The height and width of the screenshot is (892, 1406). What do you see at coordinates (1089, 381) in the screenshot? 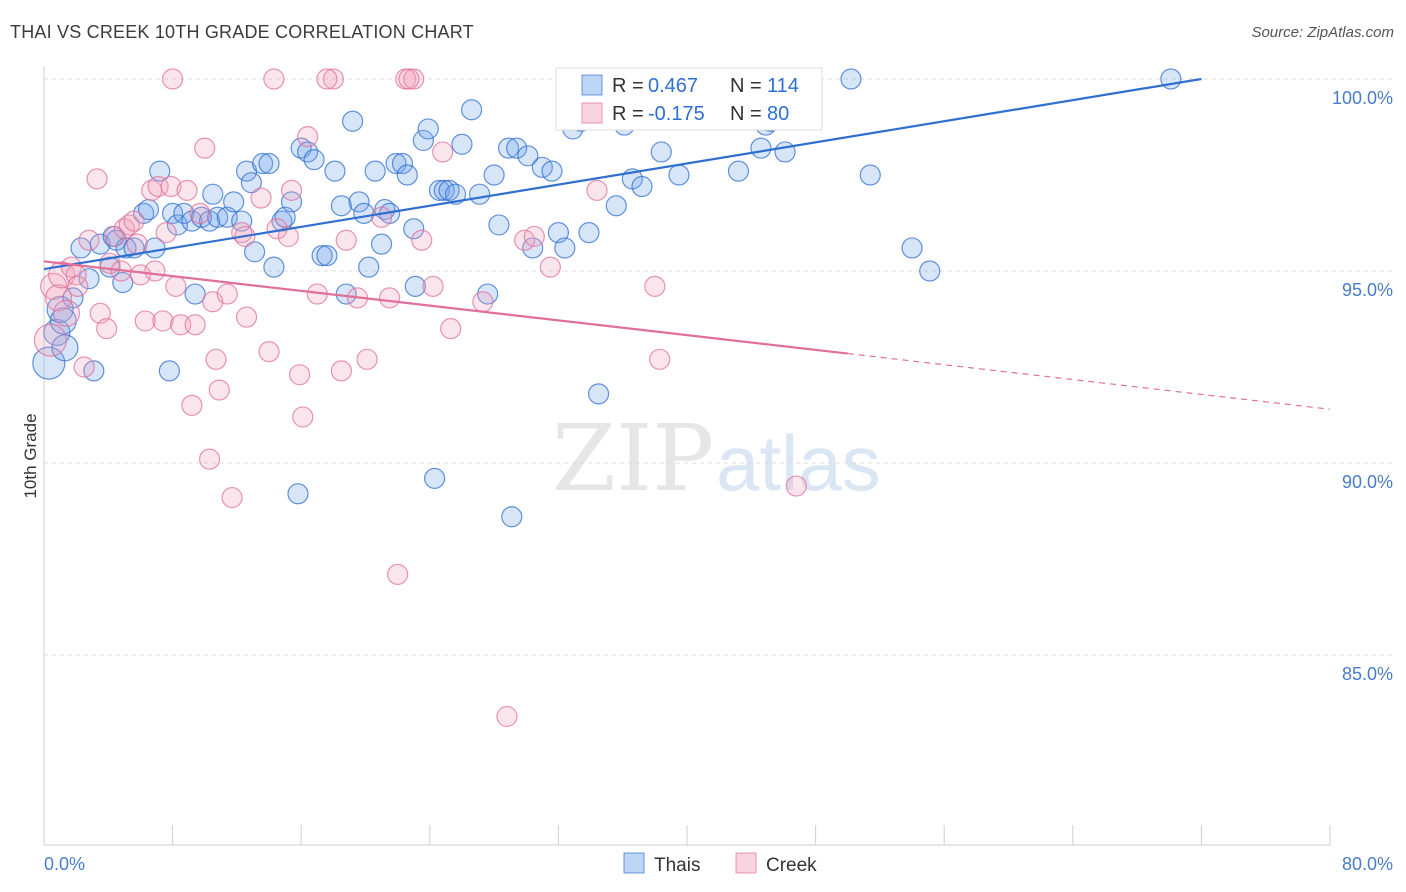
I see `creek-trend-extension` at bounding box center [1089, 381].